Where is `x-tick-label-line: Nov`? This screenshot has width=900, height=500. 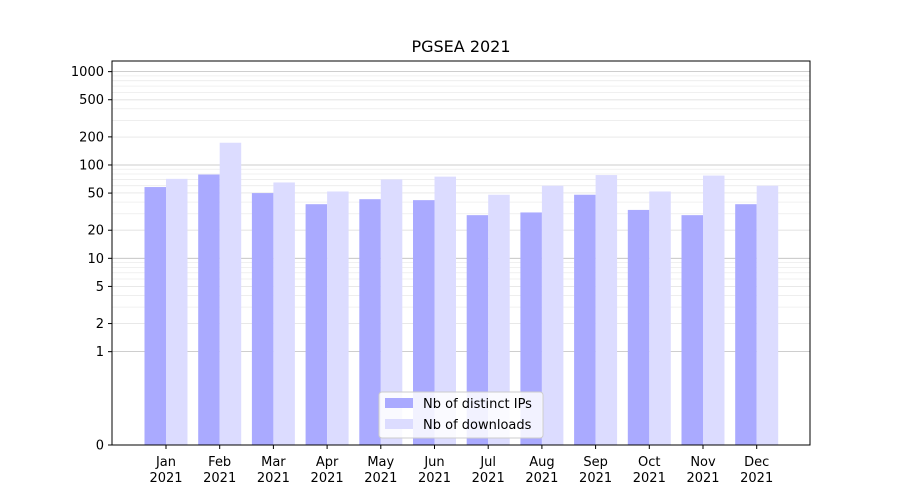 x-tick-label-line: Nov is located at coordinates (703, 462).